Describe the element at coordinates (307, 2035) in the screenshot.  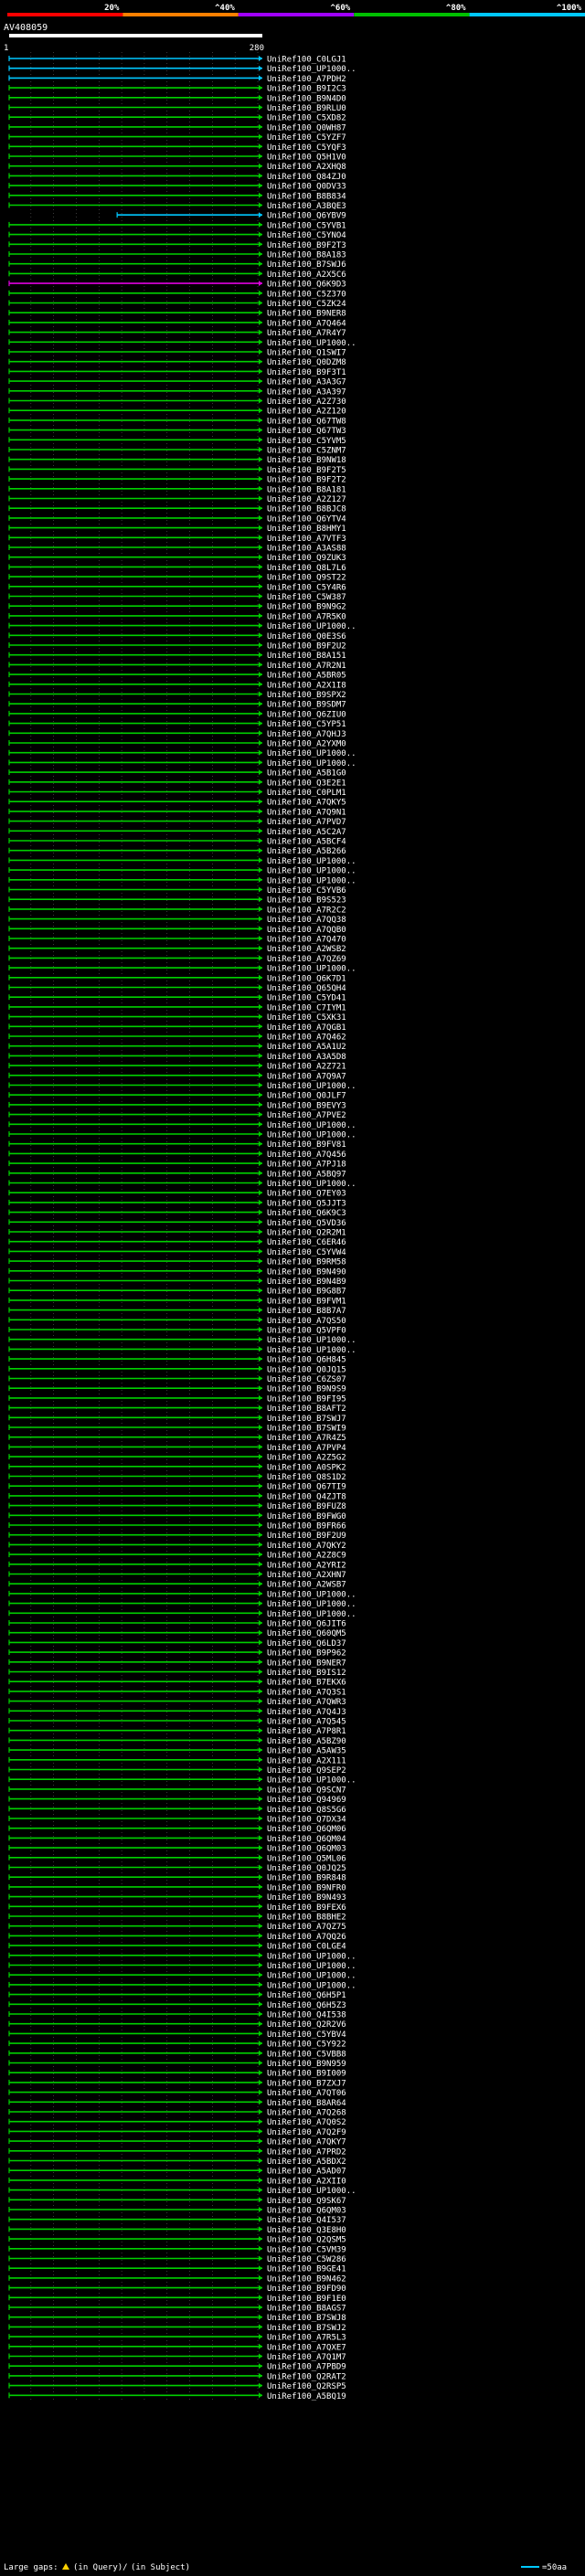
I see `hit-label: UniRef100_C5YBV4` at that location.